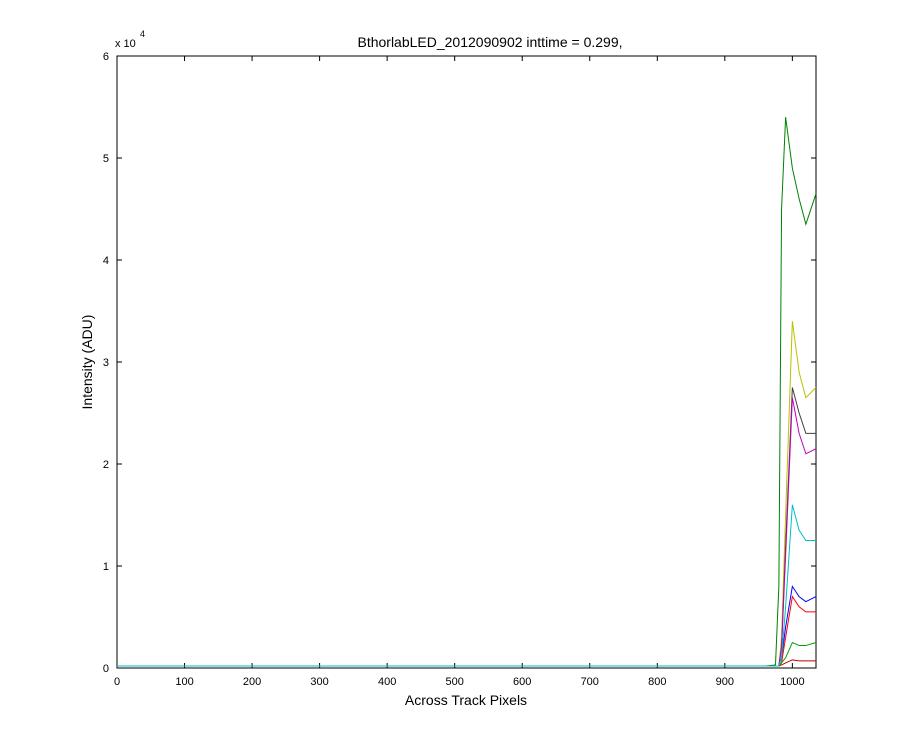 The width and height of the screenshot is (900, 750). Describe the element at coordinates (106, 261) in the screenshot. I see `y-tick-label: 4` at that location.